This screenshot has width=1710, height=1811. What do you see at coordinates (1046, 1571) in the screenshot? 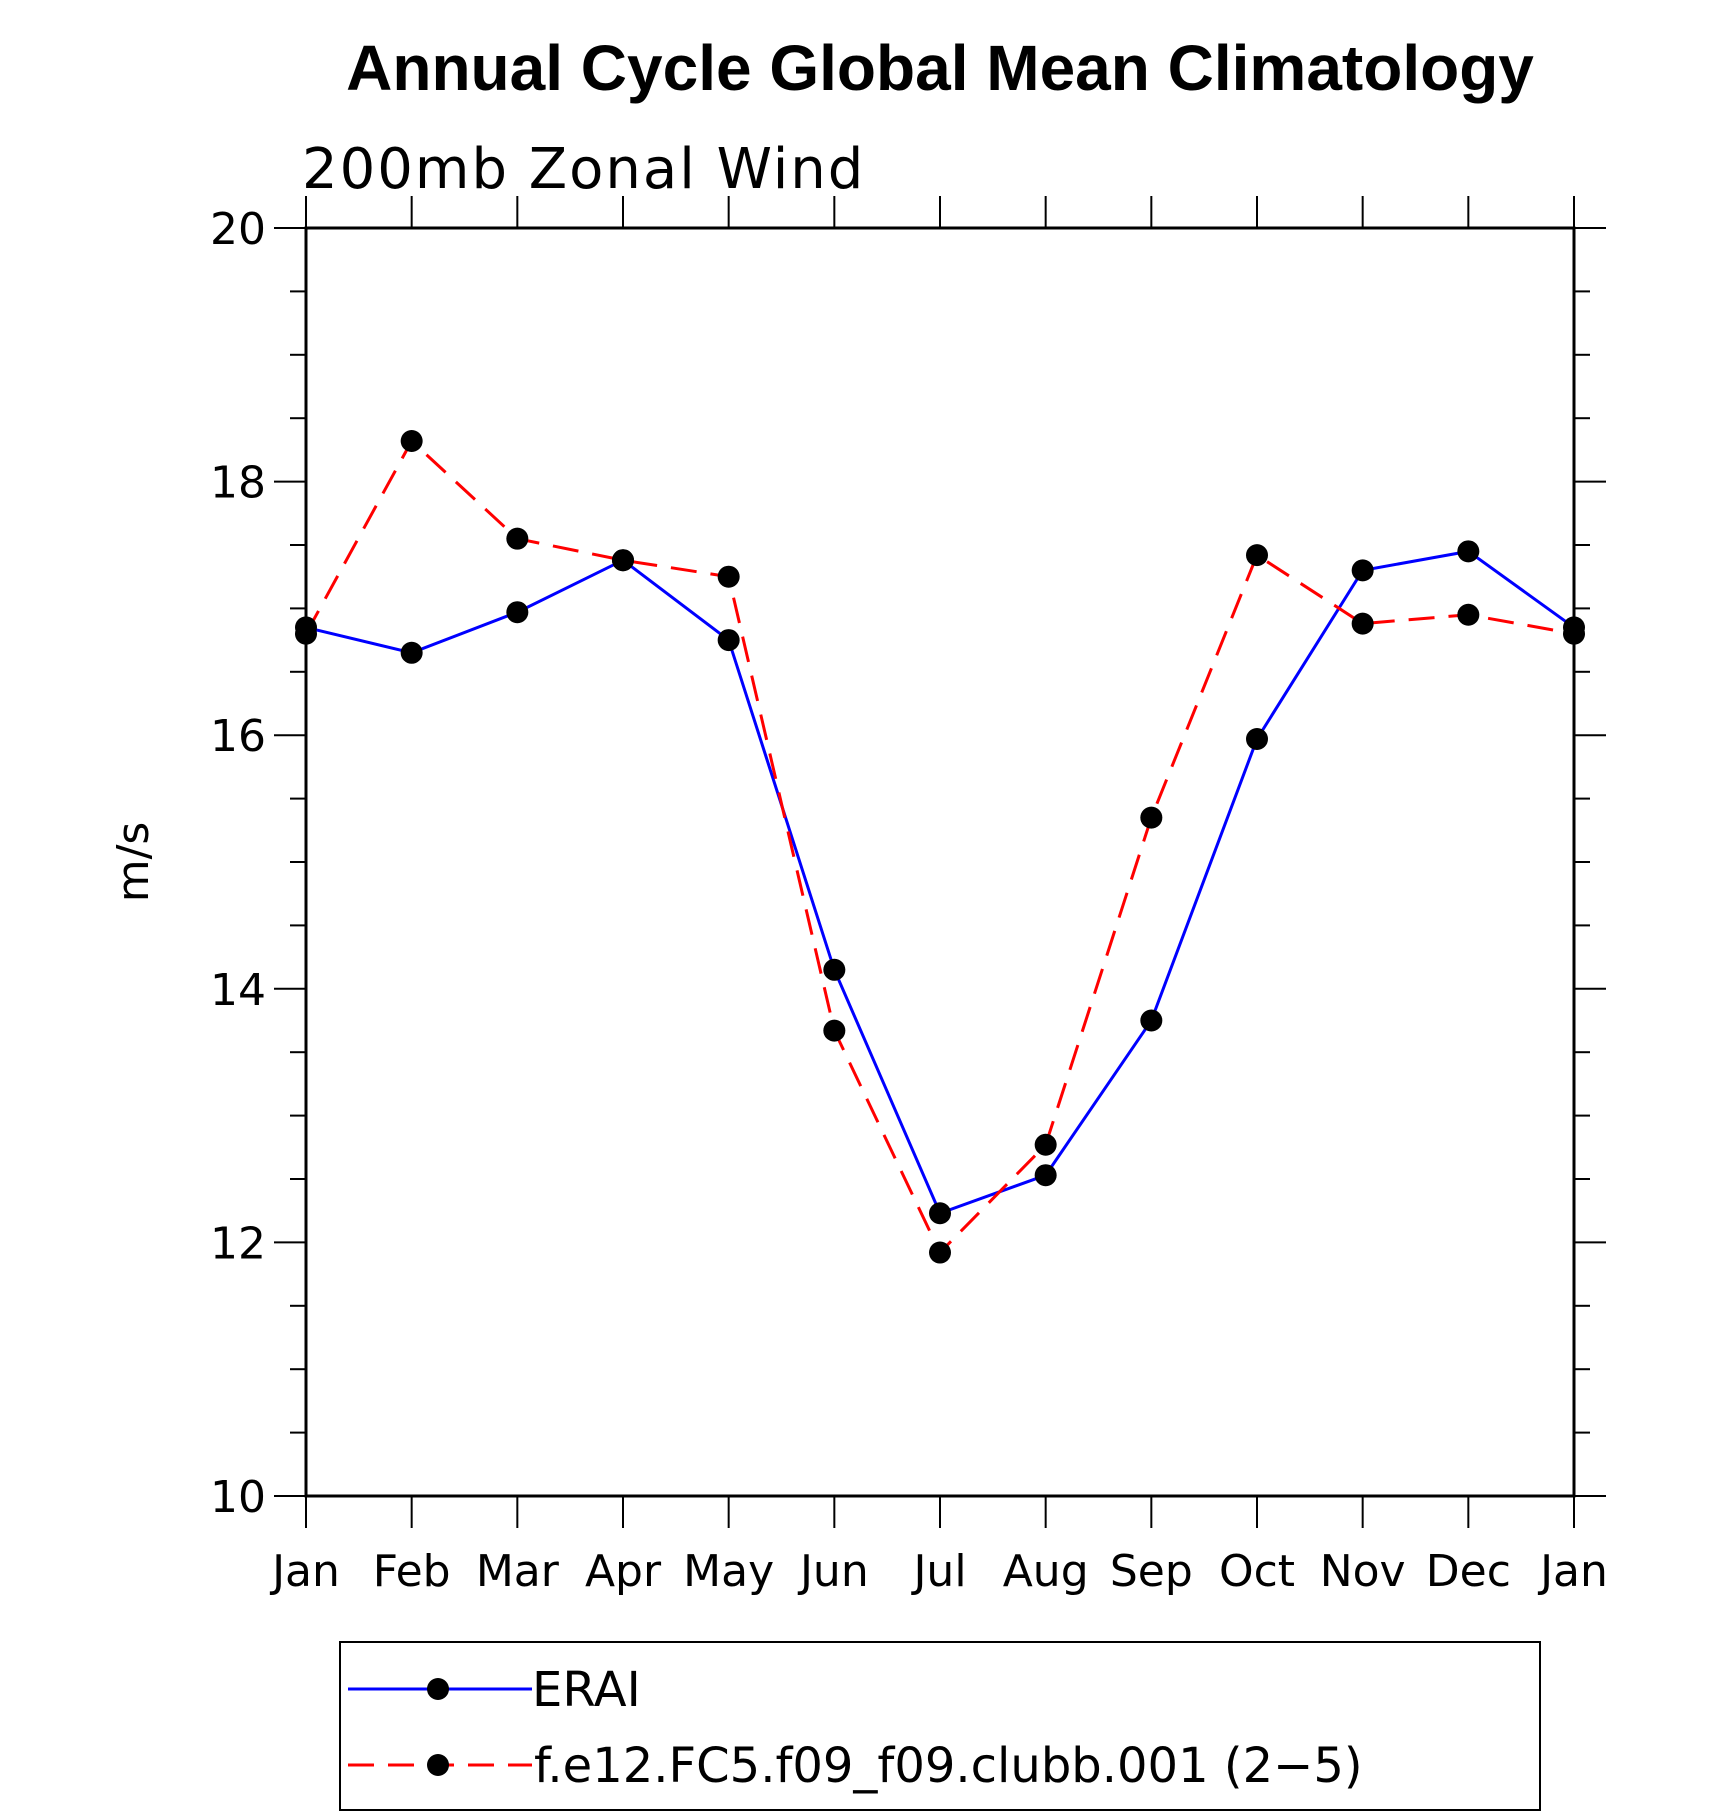
I see `x-tick-label: Aug` at bounding box center [1046, 1571].